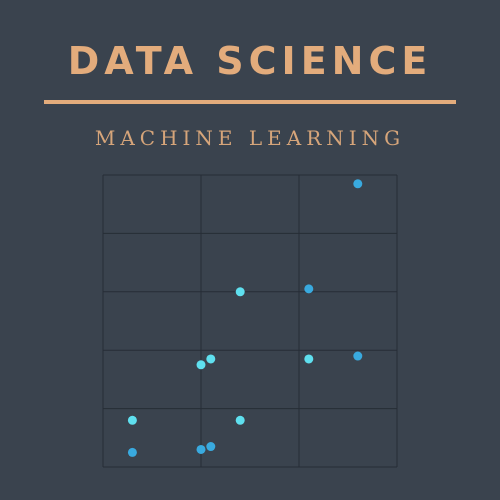 Image resolution: width=500 pixels, height=500 pixels. I want to click on page-title: DATA SCIENCE, so click(250, 61).